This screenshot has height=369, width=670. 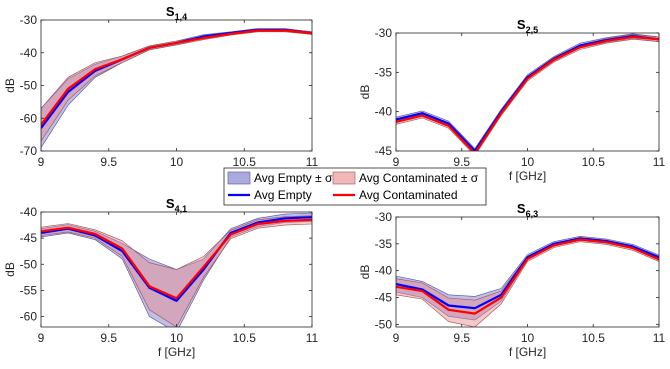 What do you see at coordinates (527, 26) in the screenshot?
I see `chart-title: S2,5` at bounding box center [527, 26].